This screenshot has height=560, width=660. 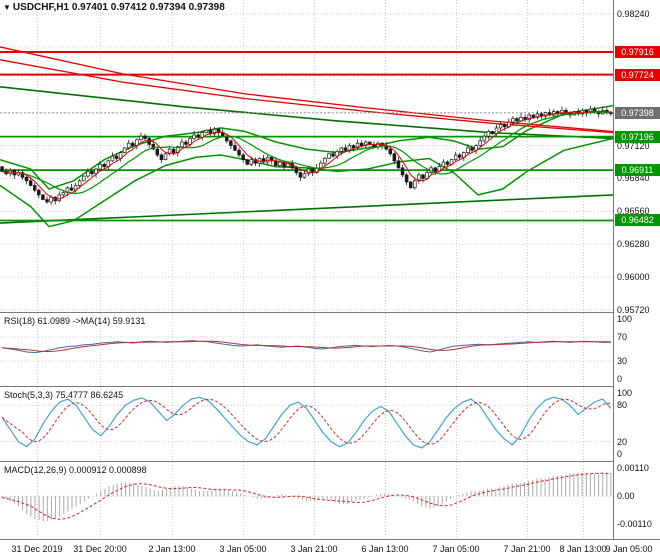 What do you see at coordinates (629, 549) in the screenshot?
I see `time-axis-label: 9 Jan 05:00` at bounding box center [629, 549].